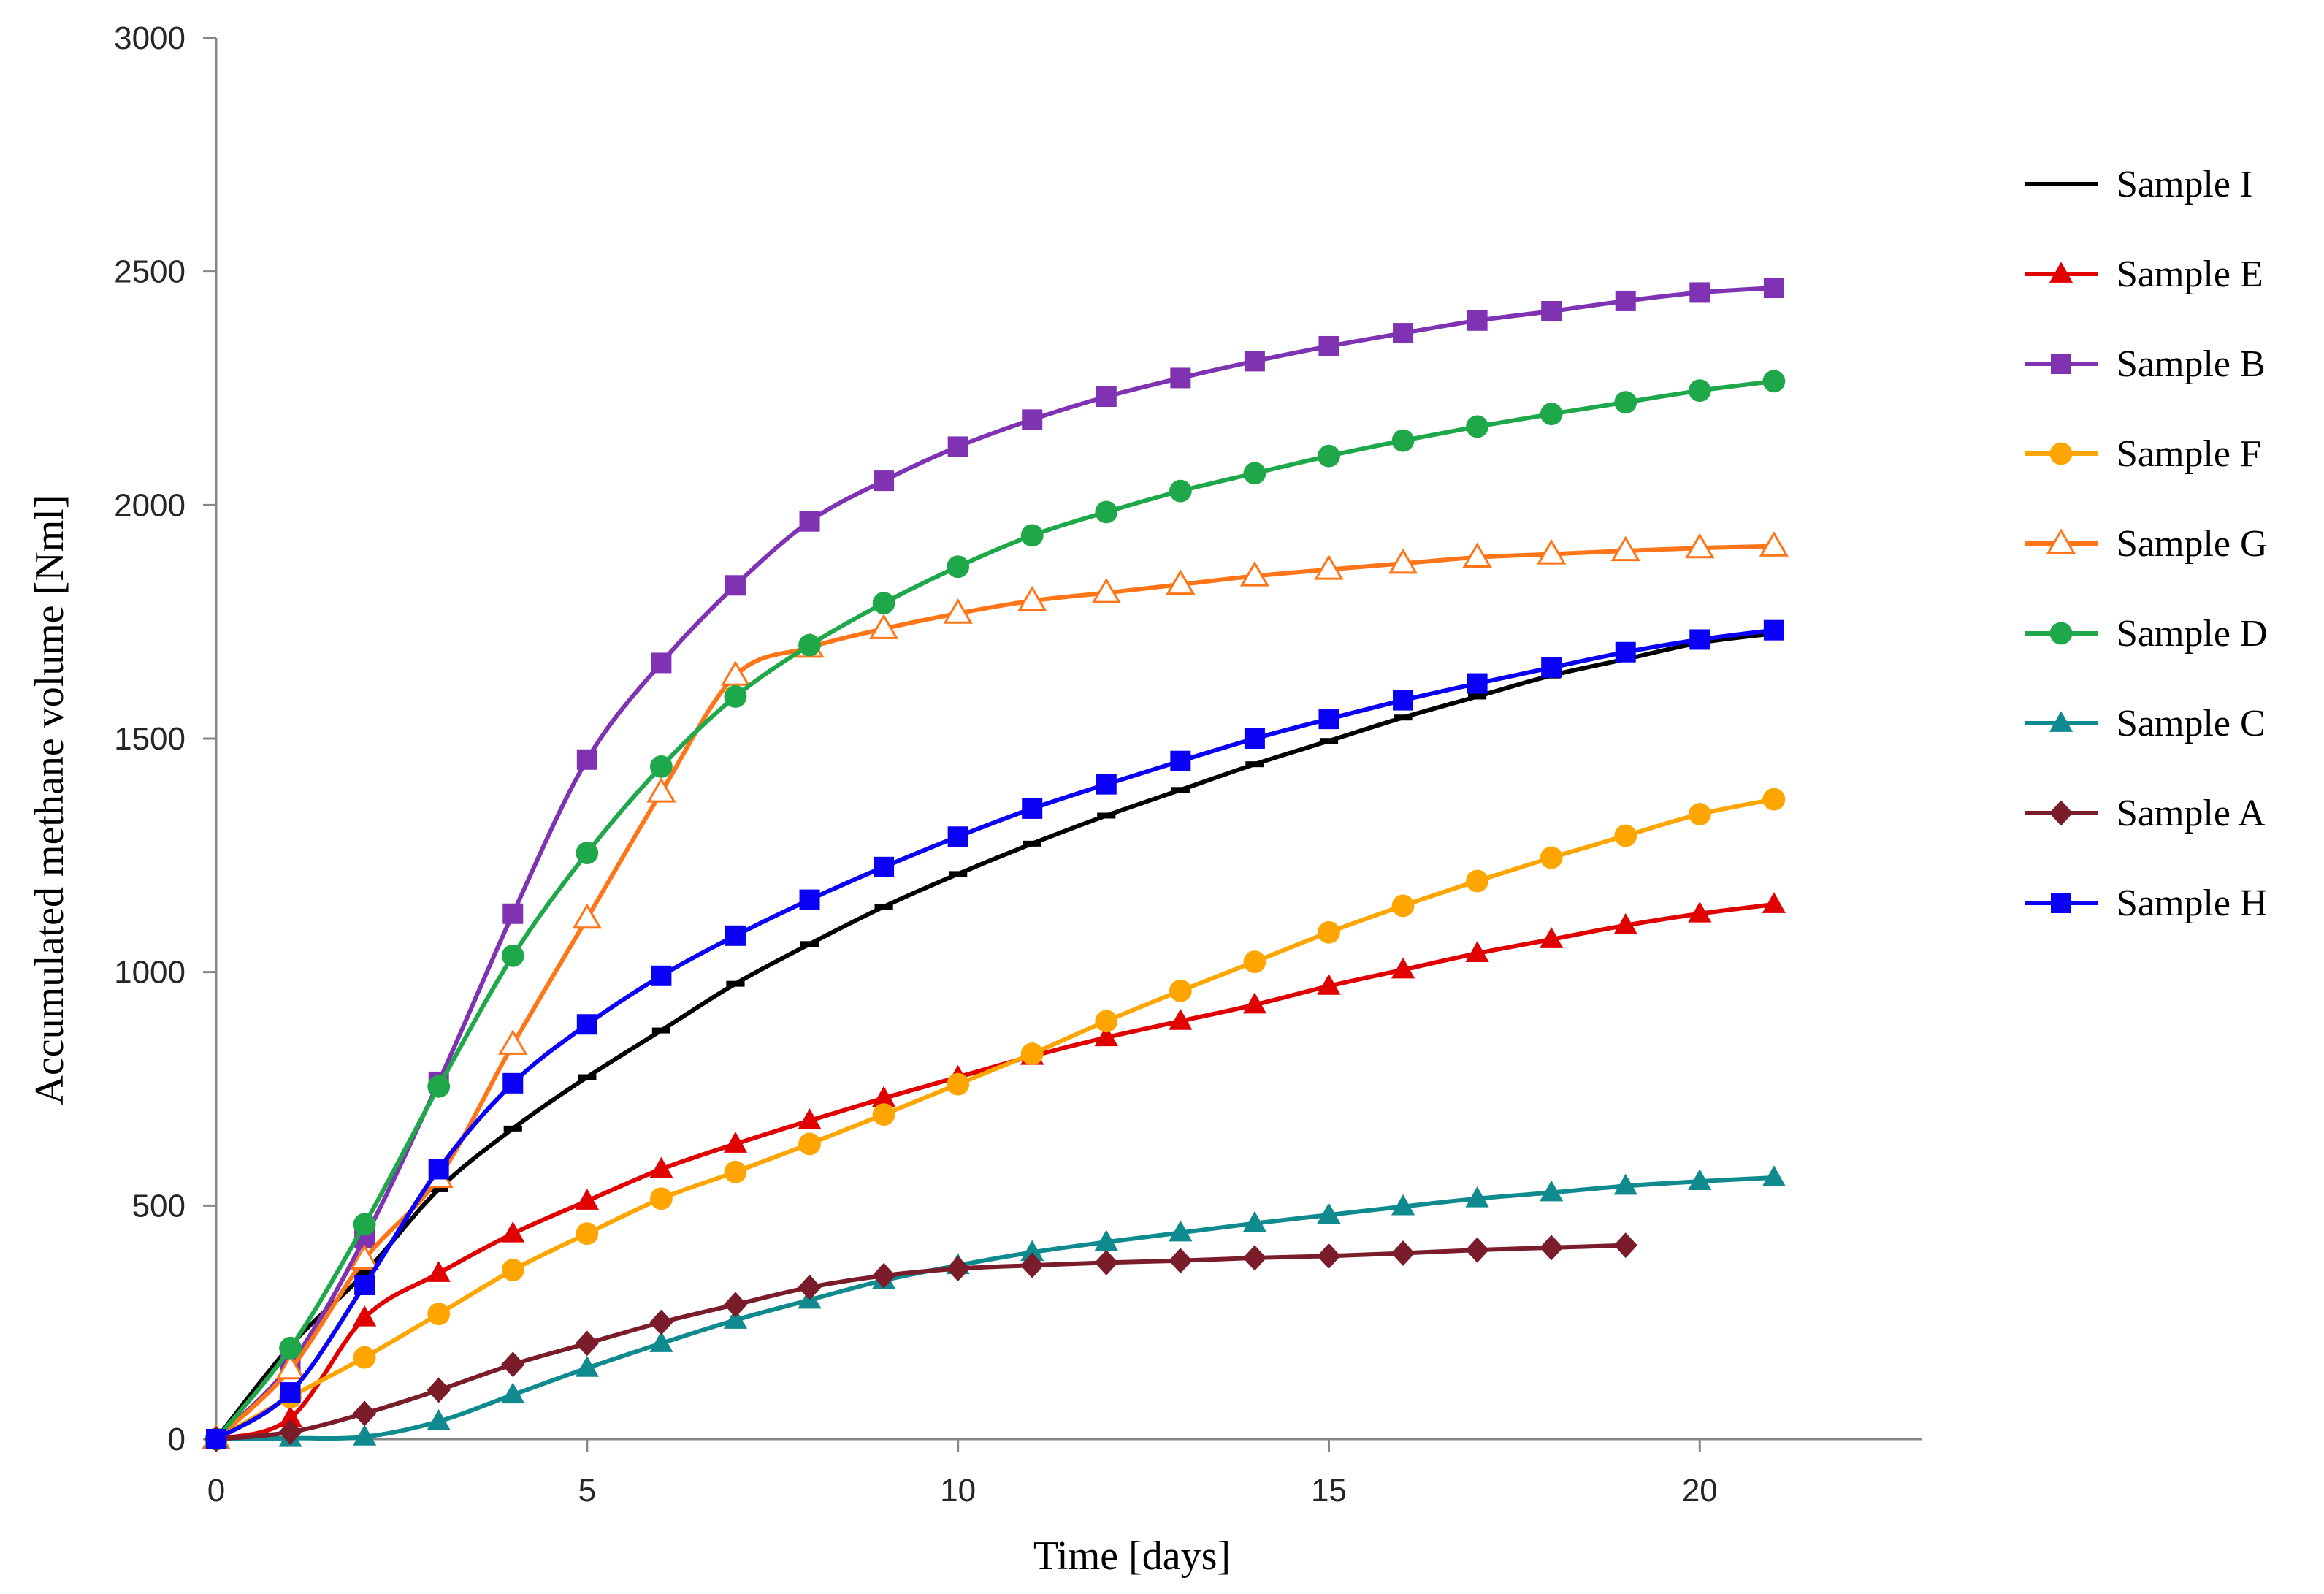 The height and width of the screenshot is (1594, 2324). Describe the element at coordinates (2144, 274) in the screenshot. I see `legend-item-sample-e: Sample E` at that location.